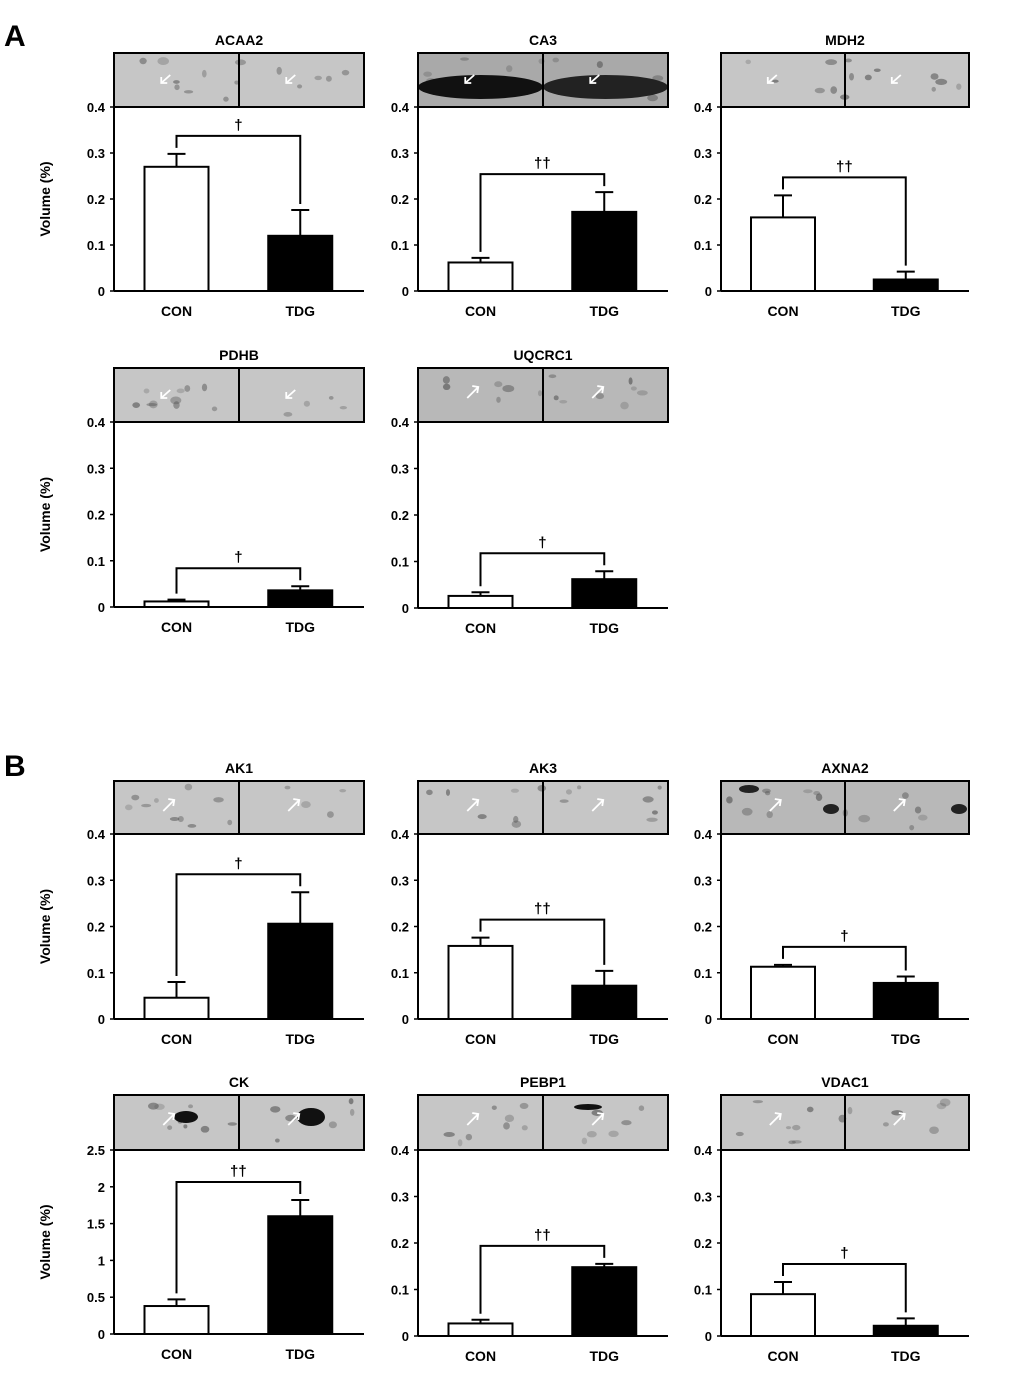 This screenshot has height=1374, width=1024. Describe the element at coordinates (708, 1019) in the screenshot. I see `y-tick-label-axna2: 0` at that location.